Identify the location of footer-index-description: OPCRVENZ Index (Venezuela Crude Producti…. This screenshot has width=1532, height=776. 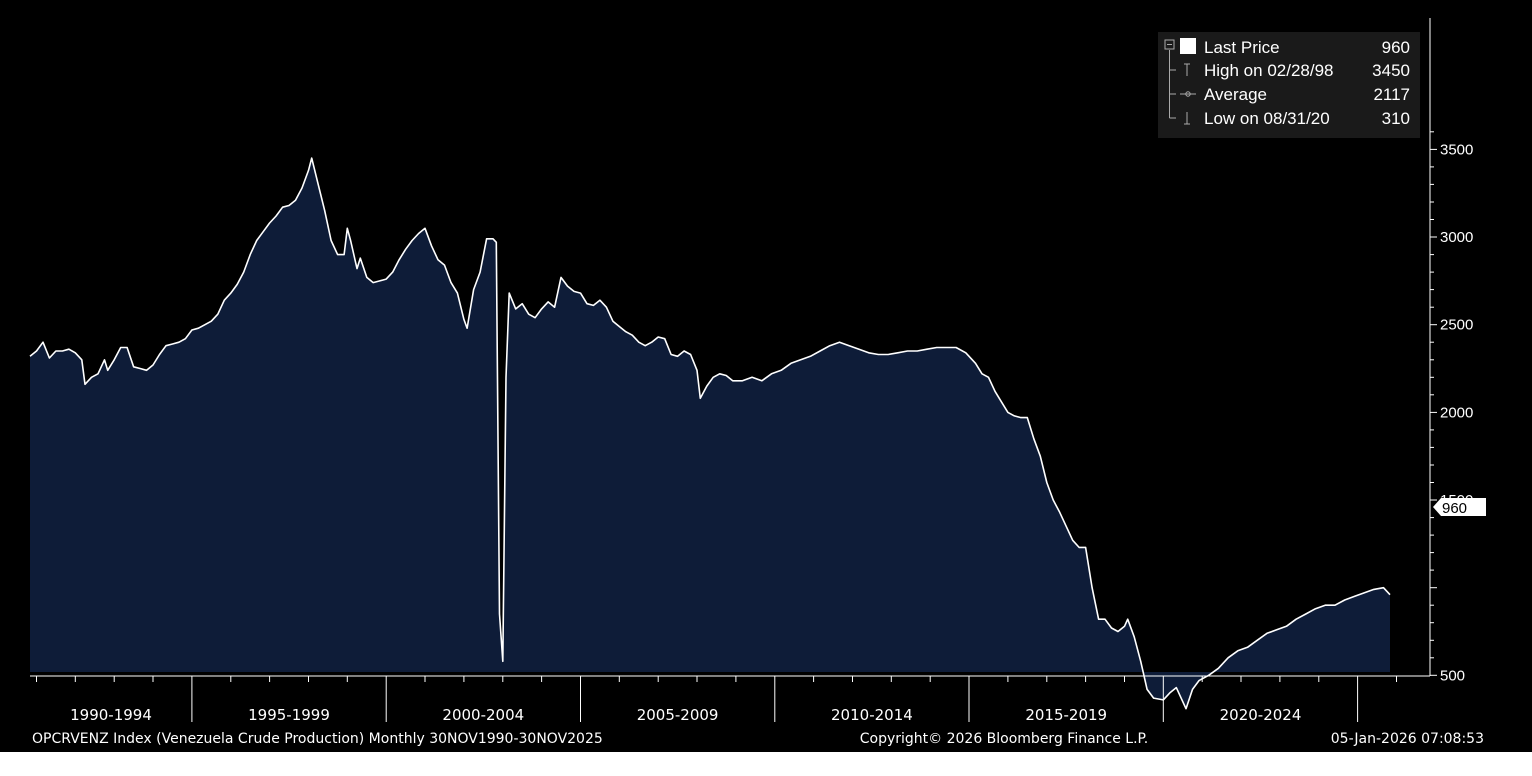
(317, 739).